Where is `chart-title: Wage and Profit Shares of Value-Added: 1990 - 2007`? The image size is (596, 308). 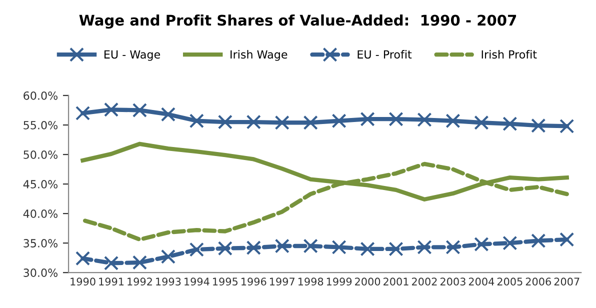 chart-title: Wage and Profit Shares of Value-Added: 1990 - 2007 is located at coordinates (297, 21).